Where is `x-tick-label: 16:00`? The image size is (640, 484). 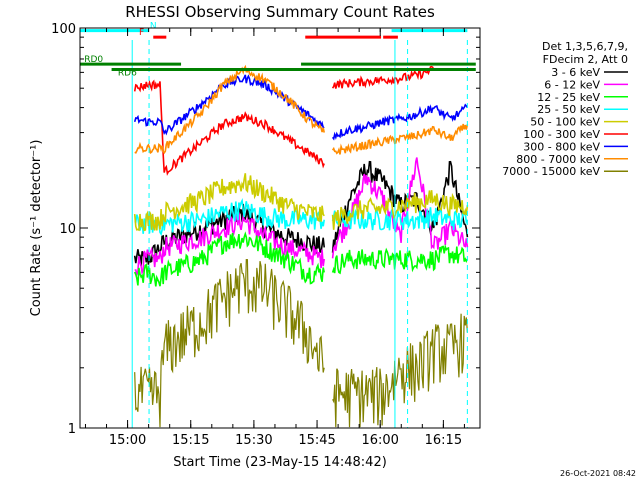
x-tick-label: 16:00 is located at coordinates (379, 440).